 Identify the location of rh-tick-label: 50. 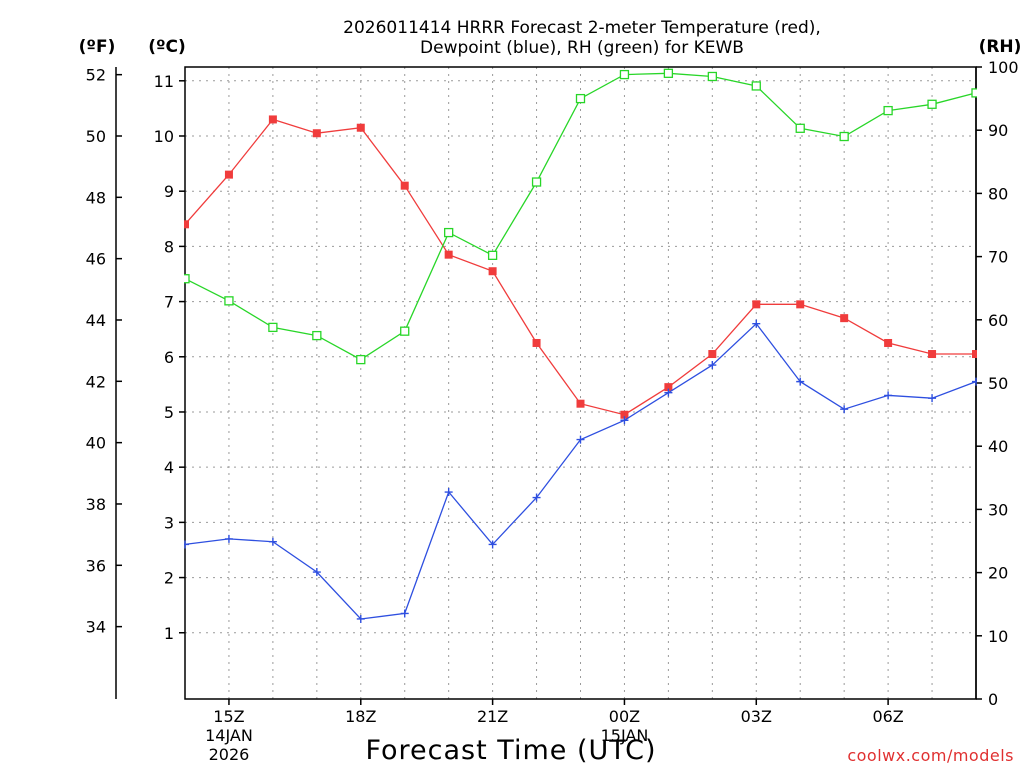
(998, 383).